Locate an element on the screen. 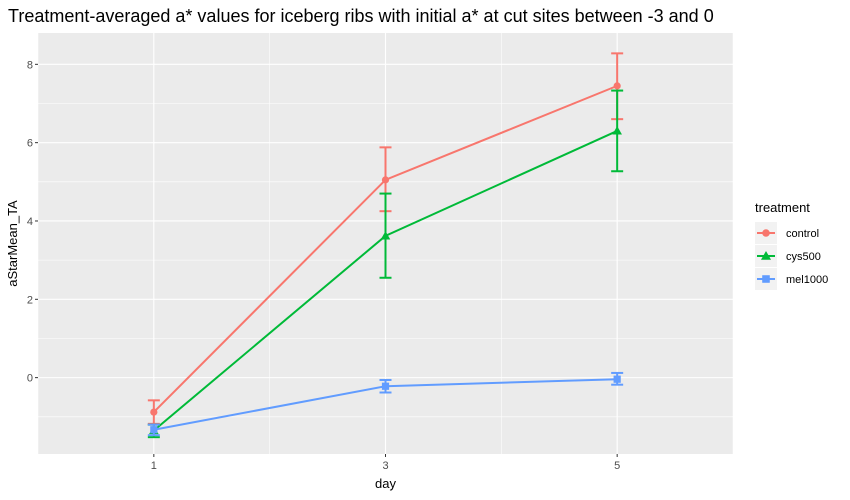  y-tick-label: 8 is located at coordinates (30, 65).